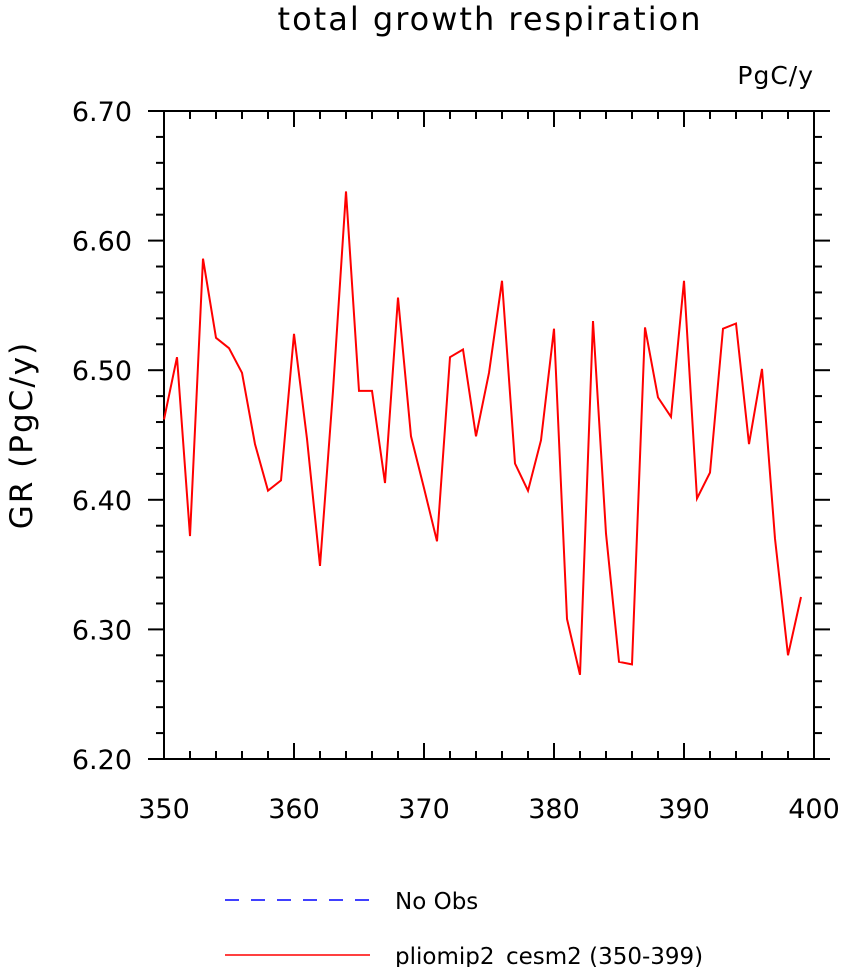  What do you see at coordinates (490, 19) in the screenshot?
I see `chart-title: total growth respiration` at bounding box center [490, 19].